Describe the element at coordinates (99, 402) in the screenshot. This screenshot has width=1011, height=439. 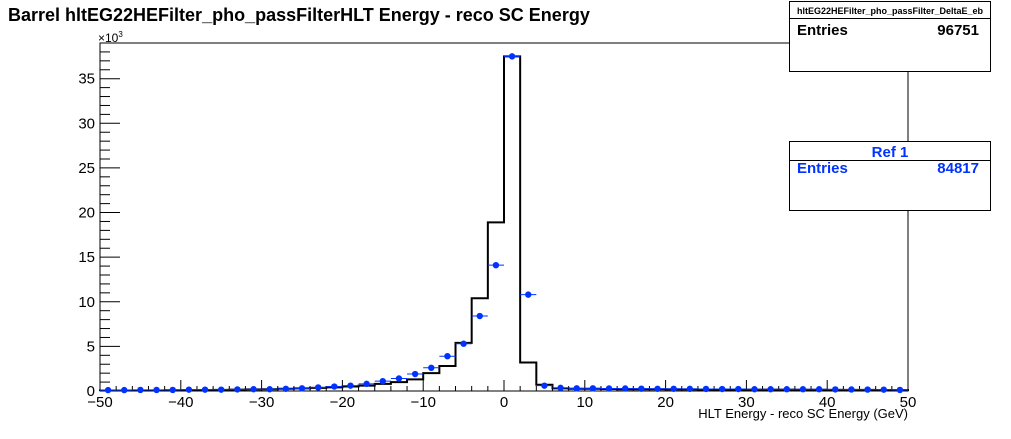
I see `x-tick-label: −50` at that location.